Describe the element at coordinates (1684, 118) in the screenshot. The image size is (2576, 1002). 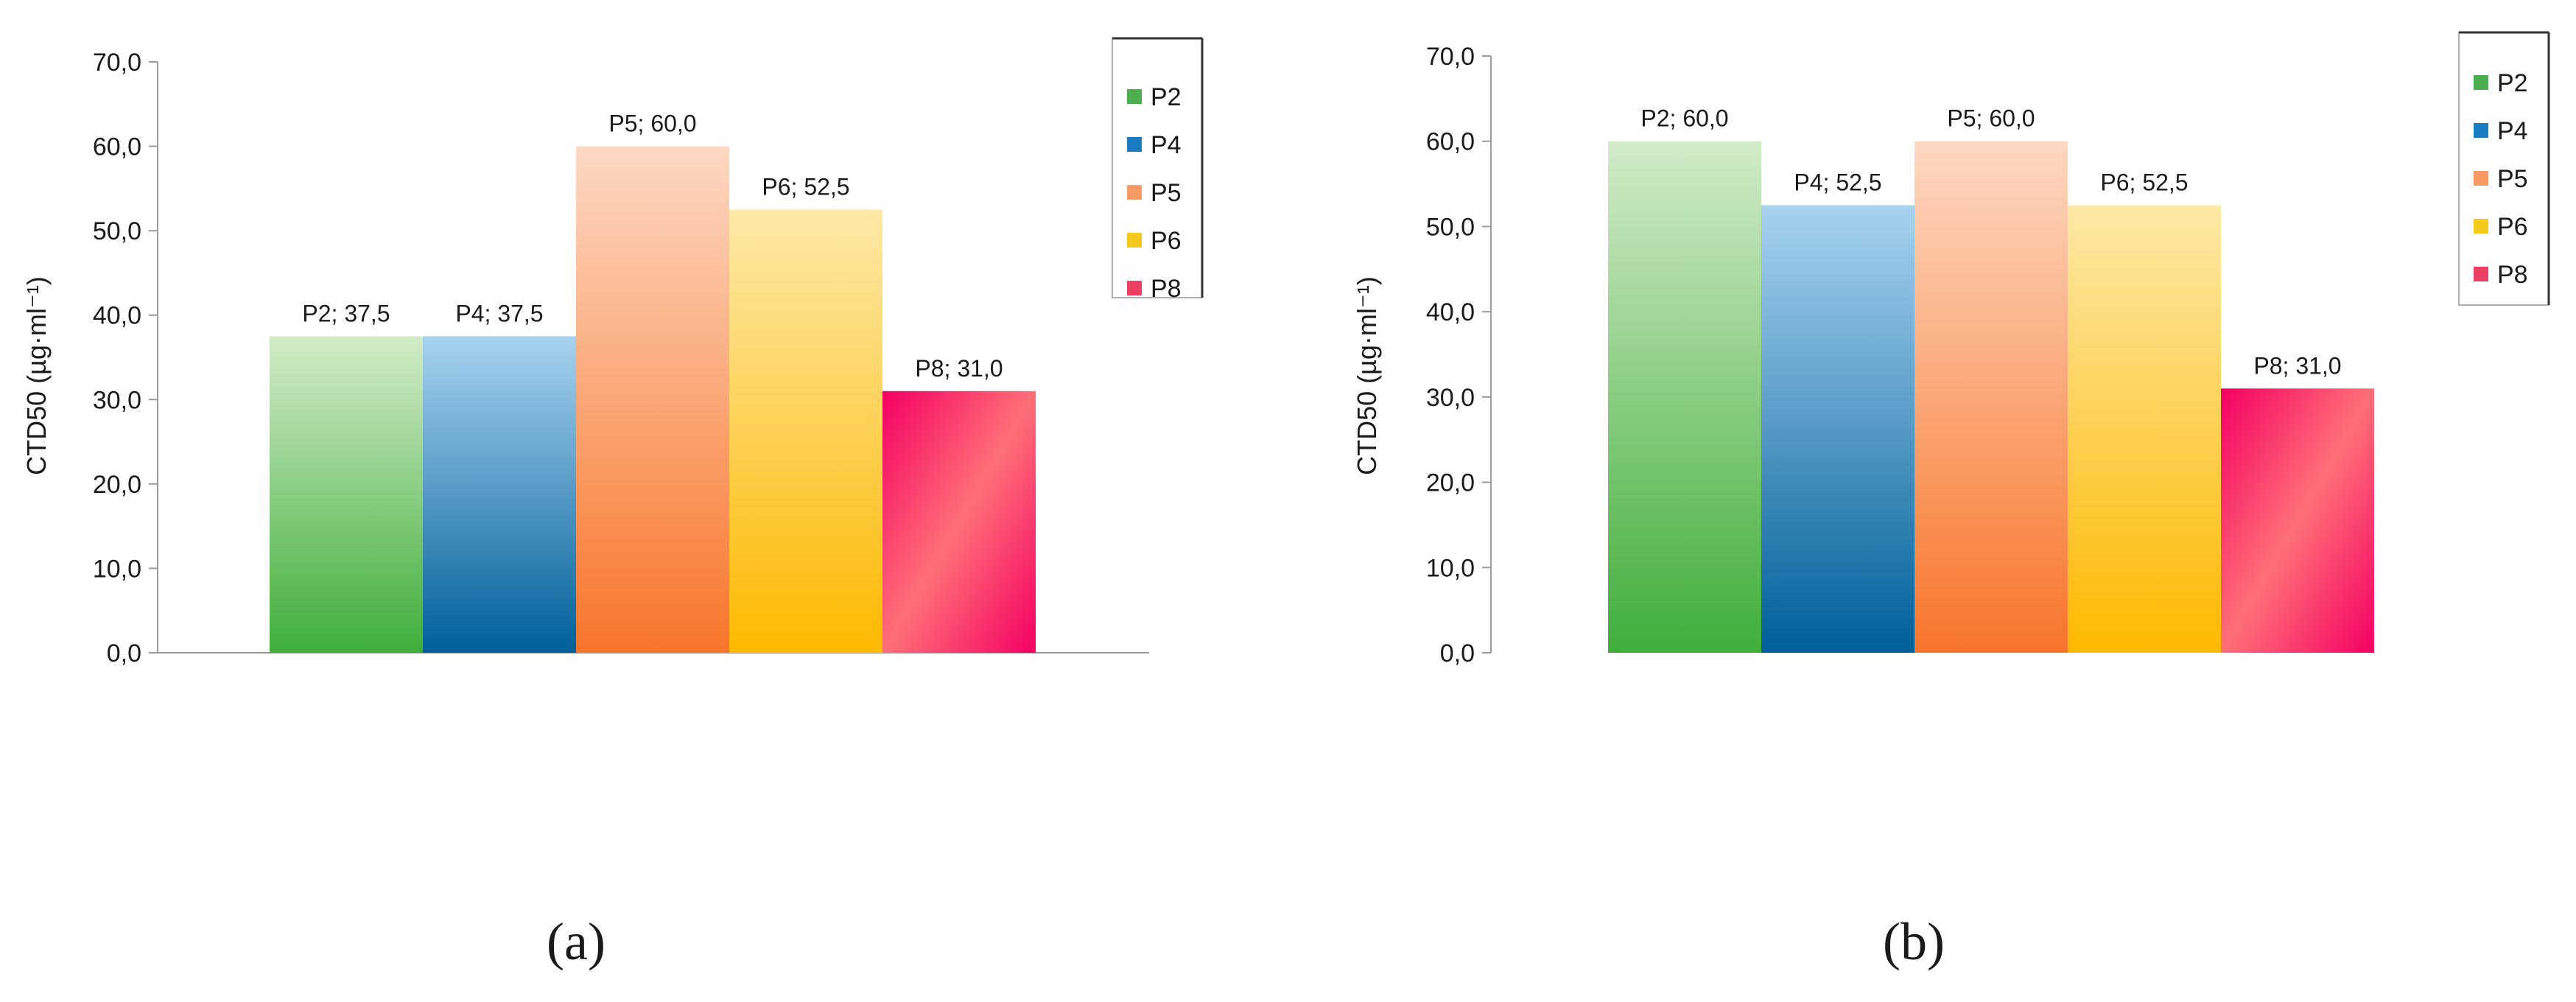
I see `data-label-p2: P2; 60,0` at that location.